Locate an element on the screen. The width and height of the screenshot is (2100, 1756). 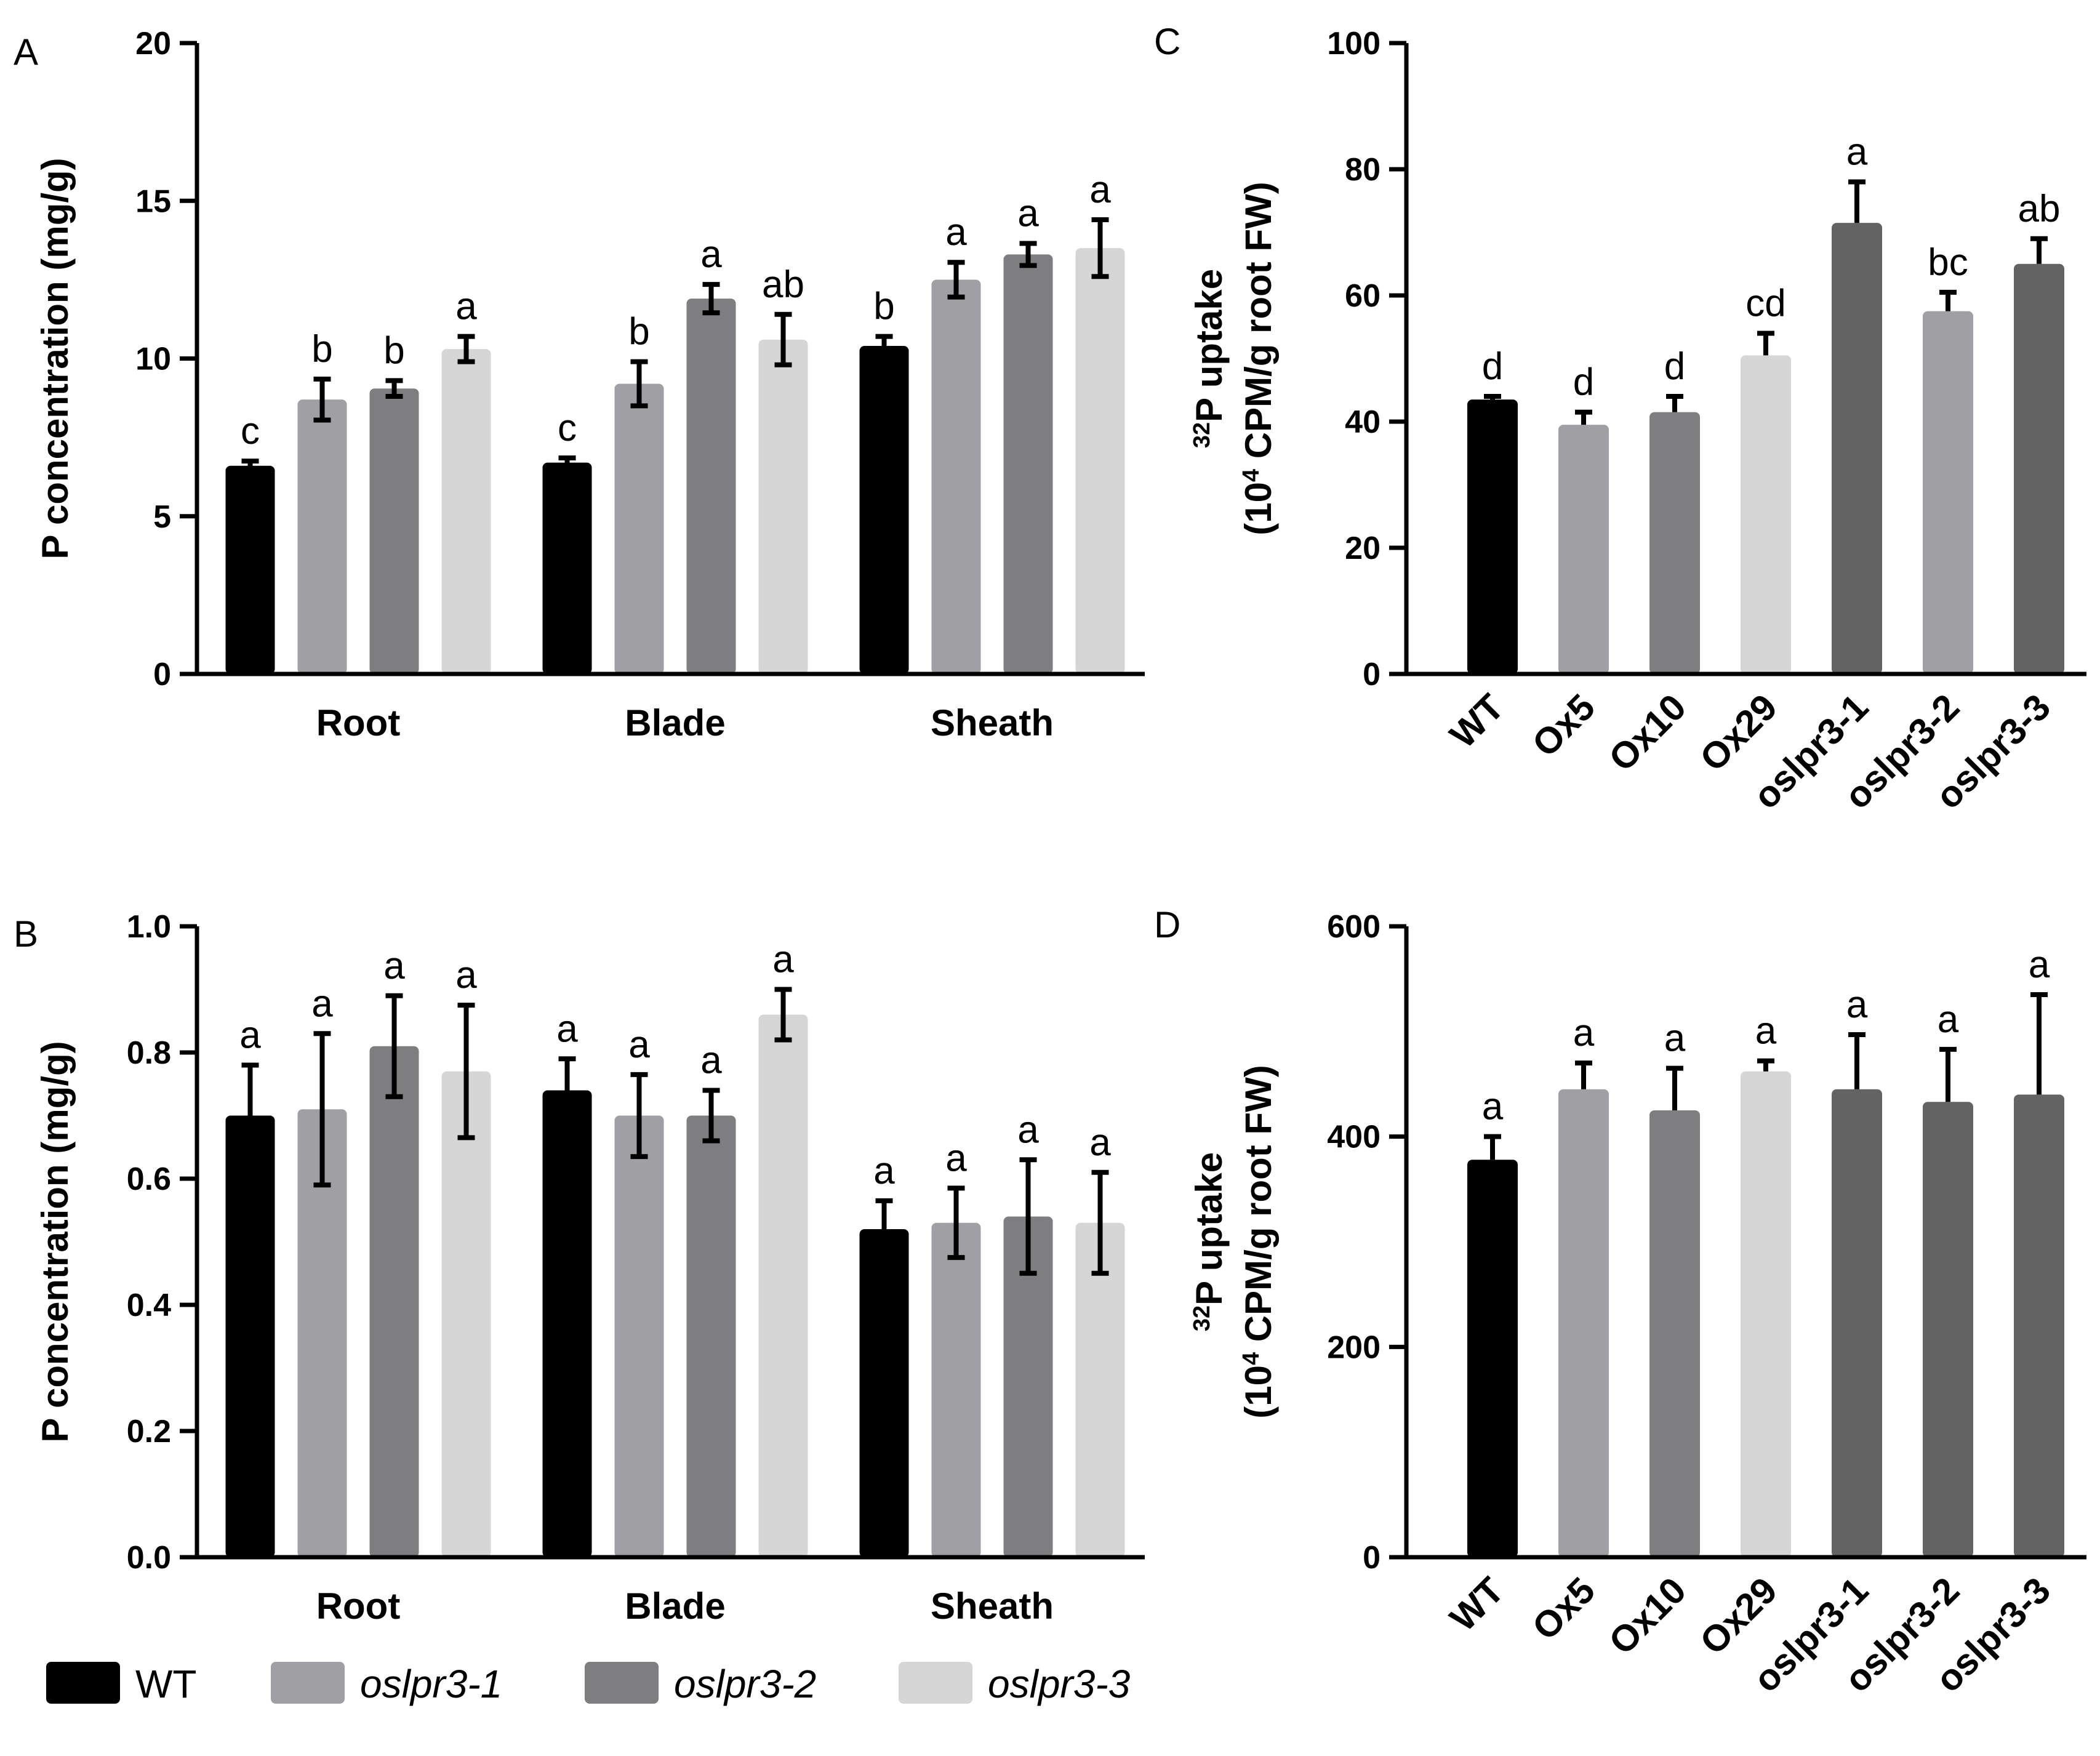
y-tick-label: 0.8 is located at coordinates (149, 1053).